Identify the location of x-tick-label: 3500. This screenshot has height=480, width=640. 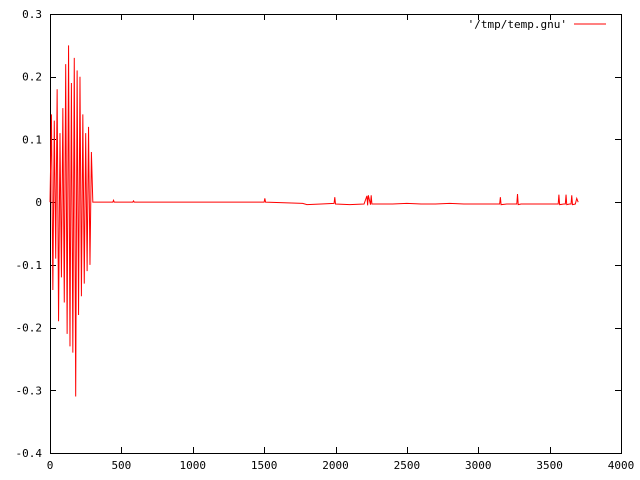
(549, 465).